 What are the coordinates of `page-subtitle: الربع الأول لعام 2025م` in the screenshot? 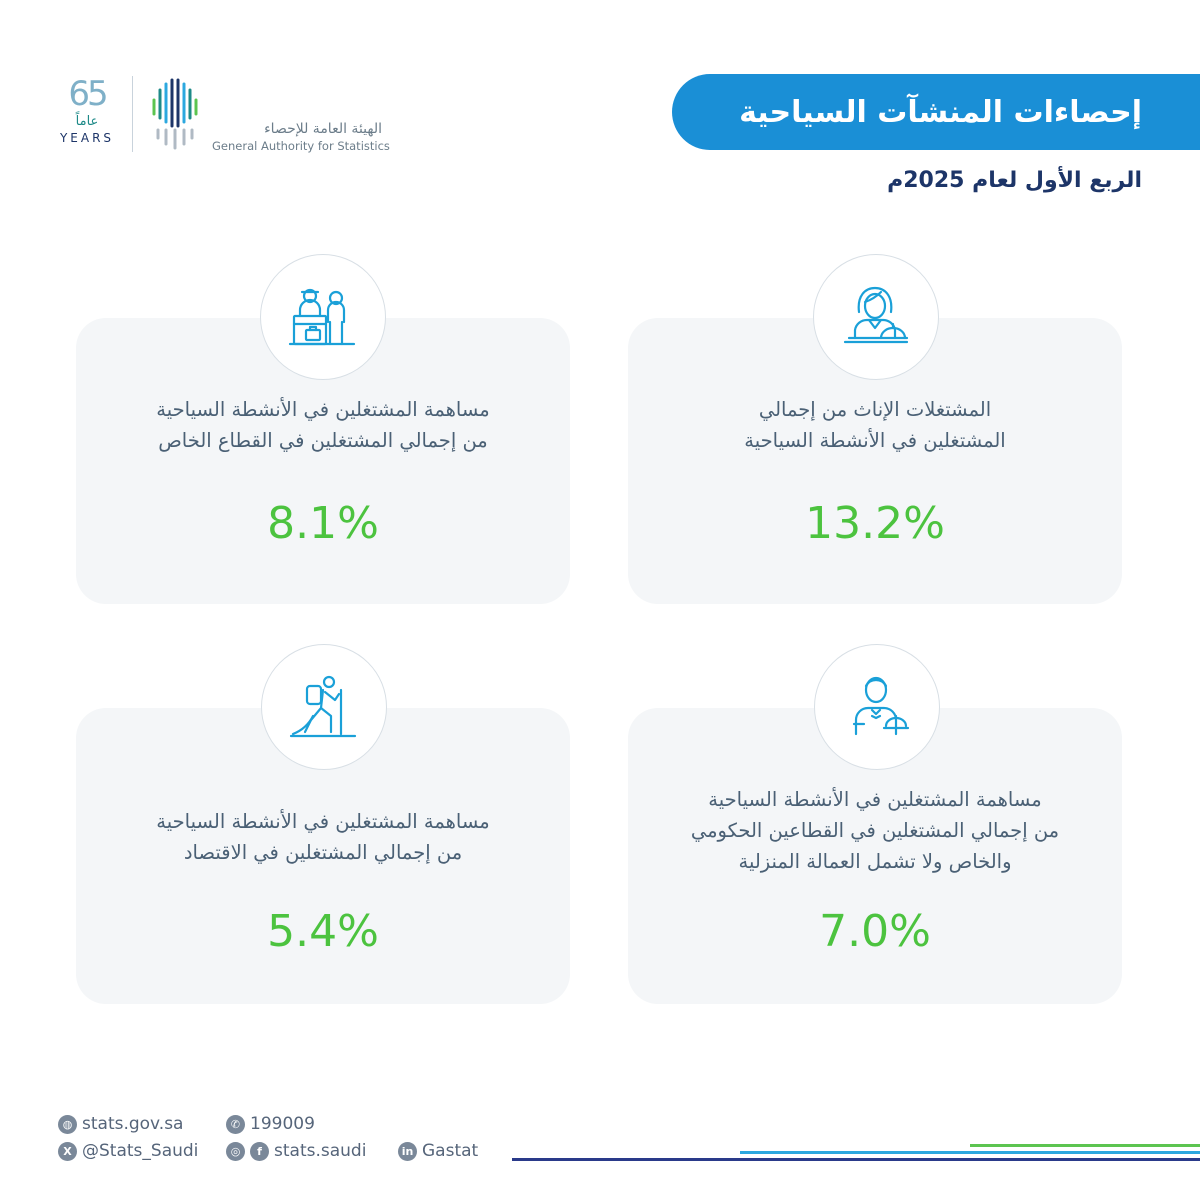 It's located at (1014, 180).